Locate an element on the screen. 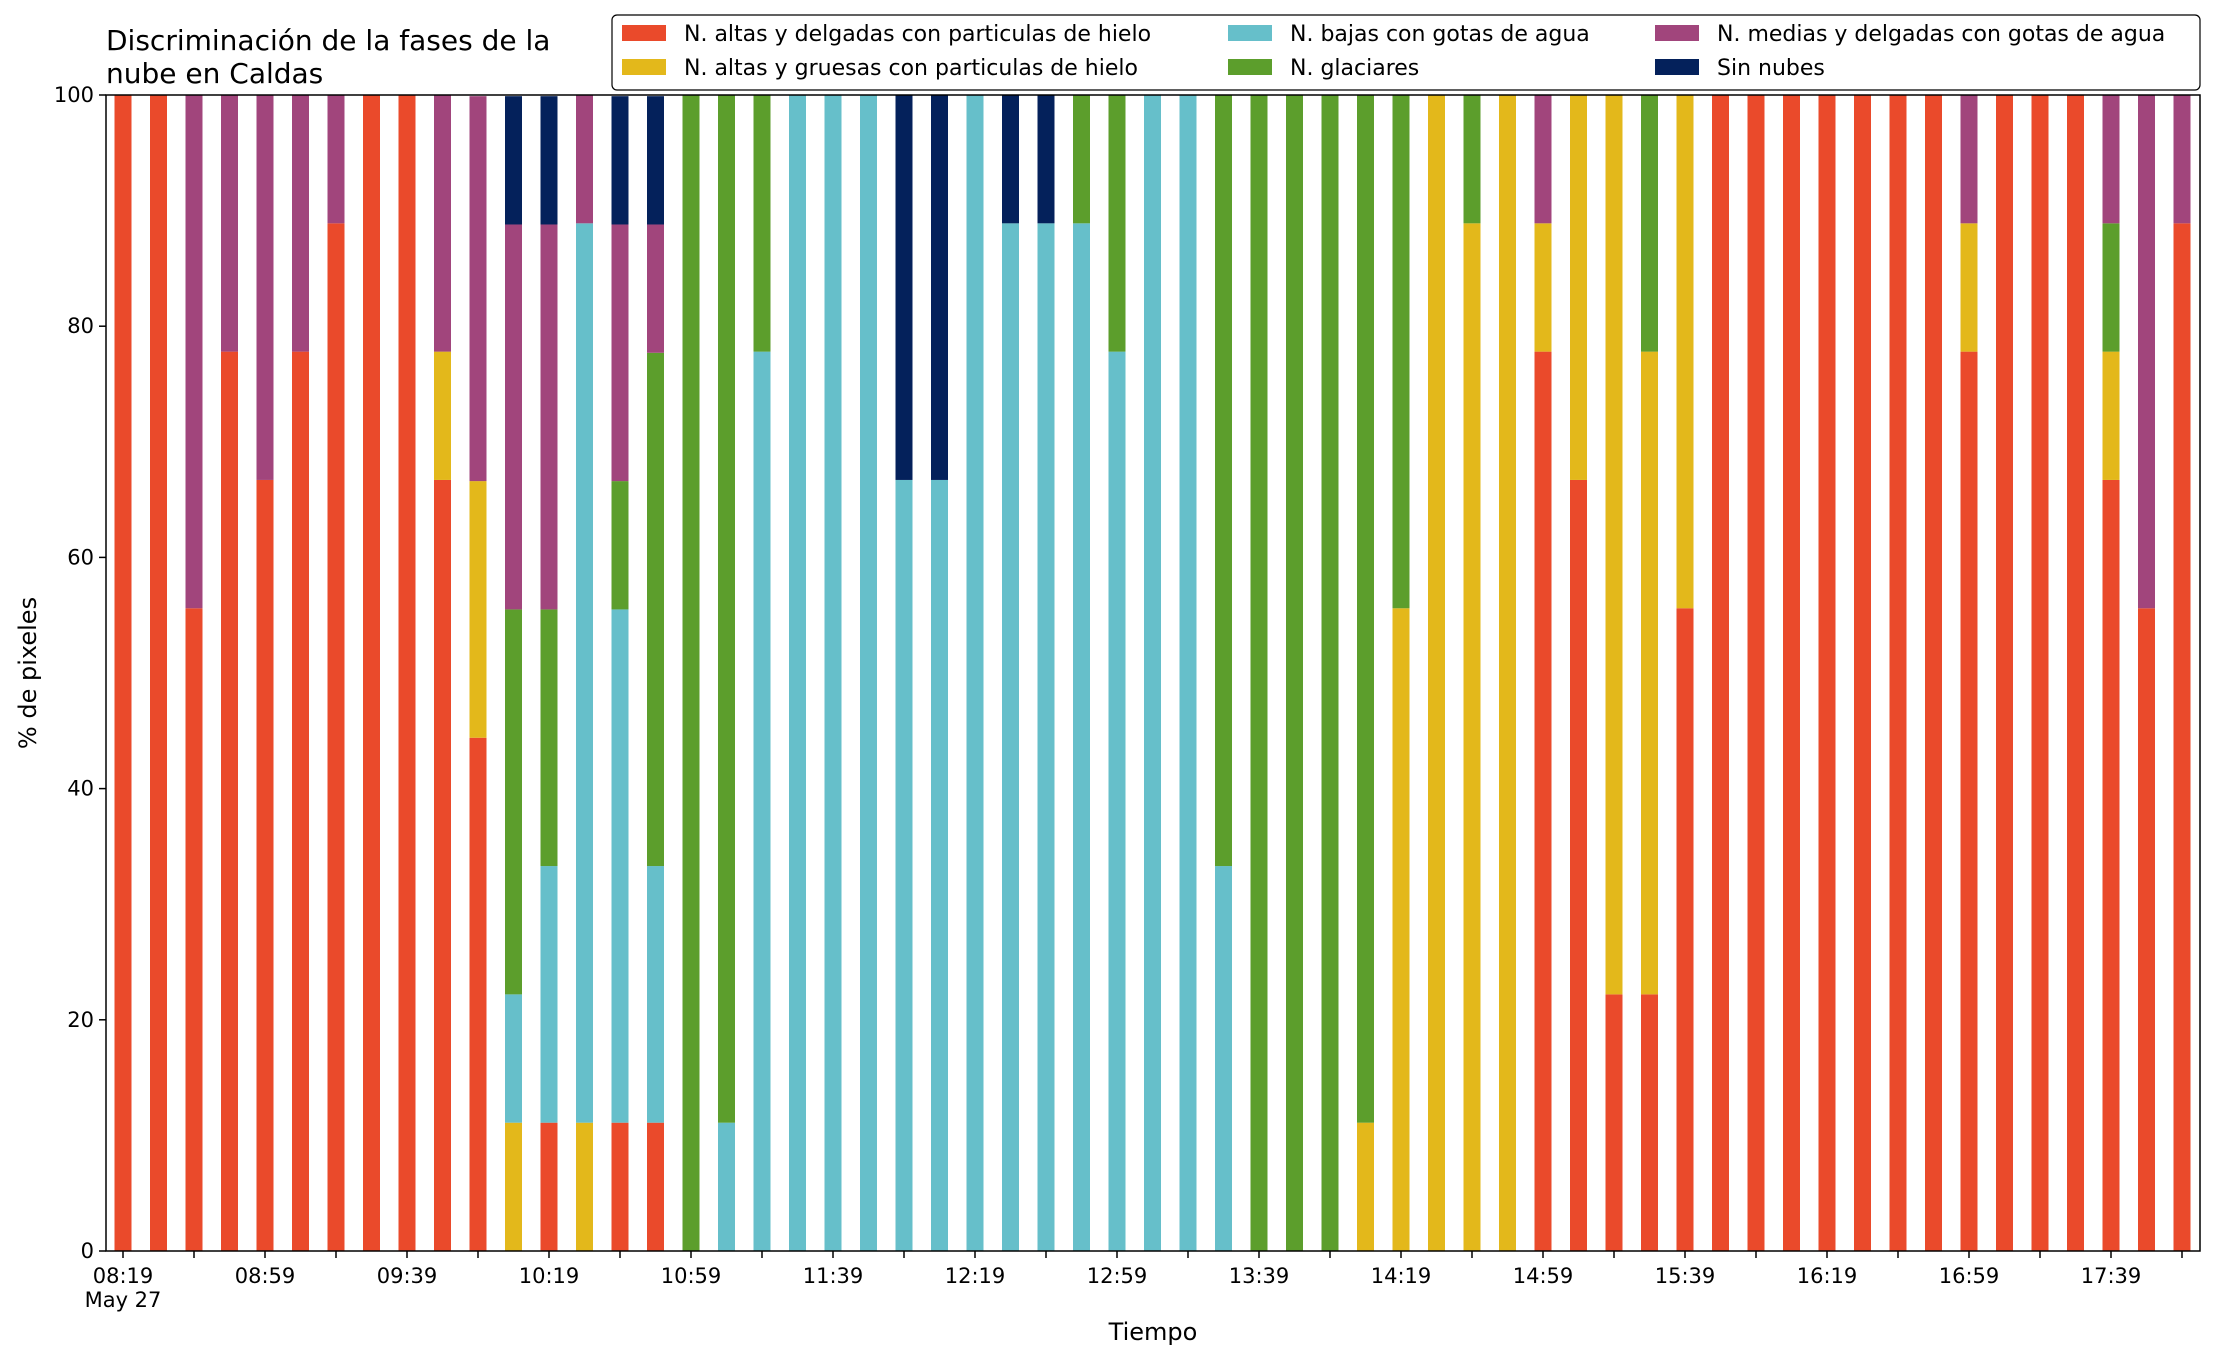  y-tick-label: 0 is located at coordinates (87, 1251).